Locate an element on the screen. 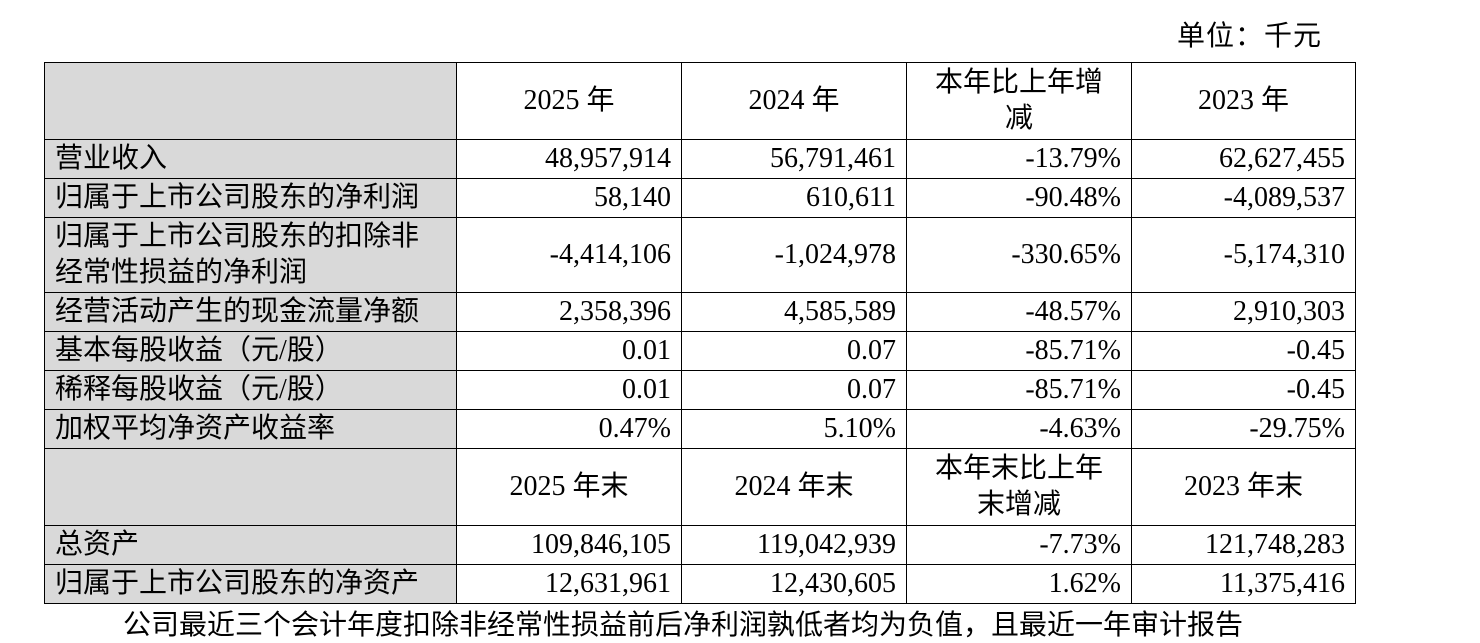  cell-value: 56,791,461 is located at coordinates (794, 159).